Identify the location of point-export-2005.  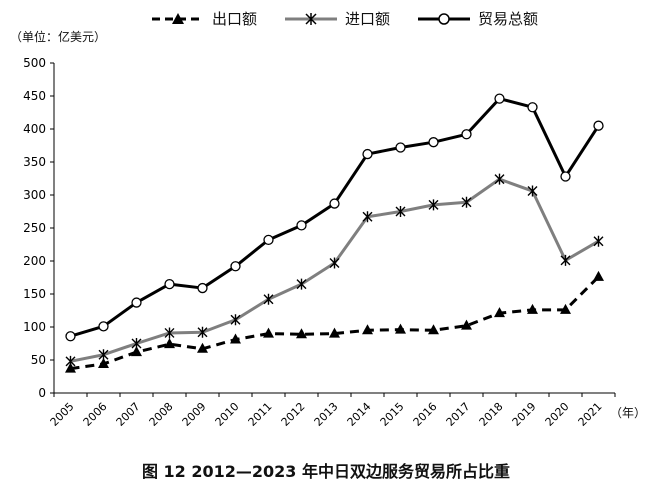
(70, 367).